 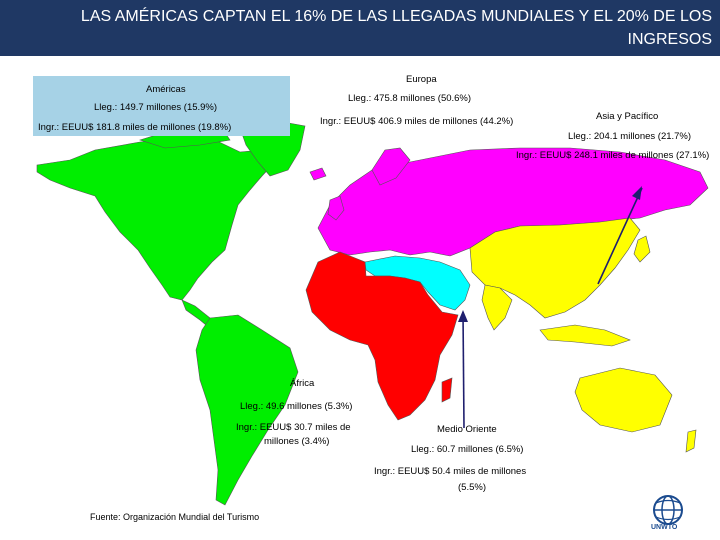 I want to click on new-zealand, so click(x=691, y=441).